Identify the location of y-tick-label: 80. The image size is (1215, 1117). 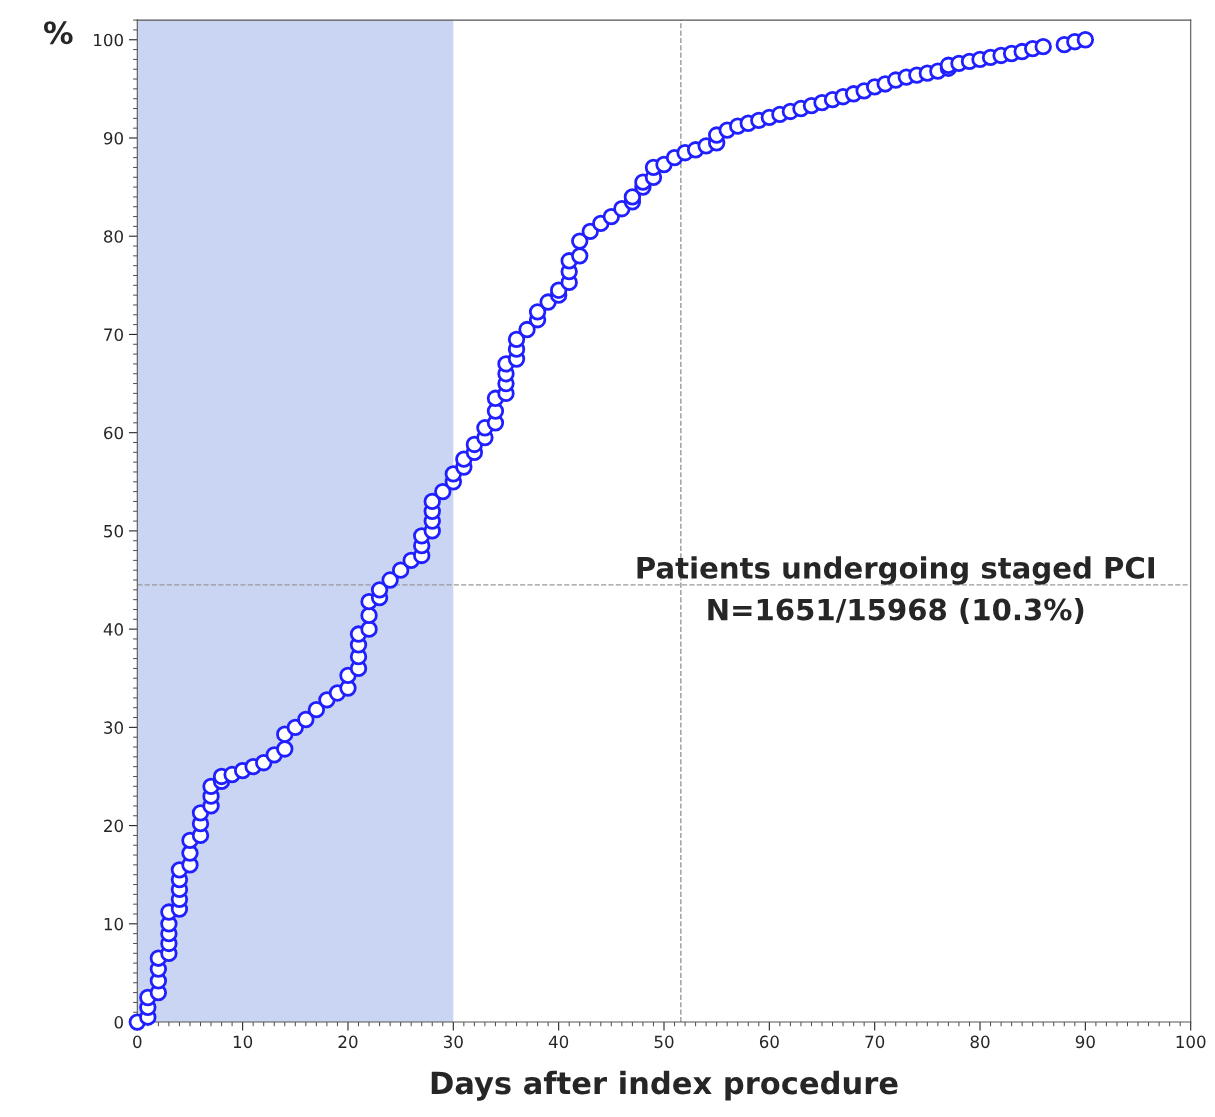
(113, 236).